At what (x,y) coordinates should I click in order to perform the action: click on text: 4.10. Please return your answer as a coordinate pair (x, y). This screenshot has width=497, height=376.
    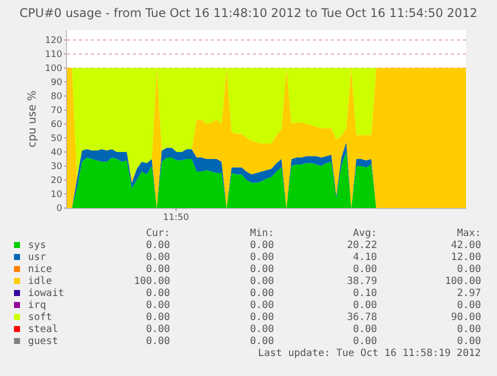
    Looking at the image, I should click on (365, 257).